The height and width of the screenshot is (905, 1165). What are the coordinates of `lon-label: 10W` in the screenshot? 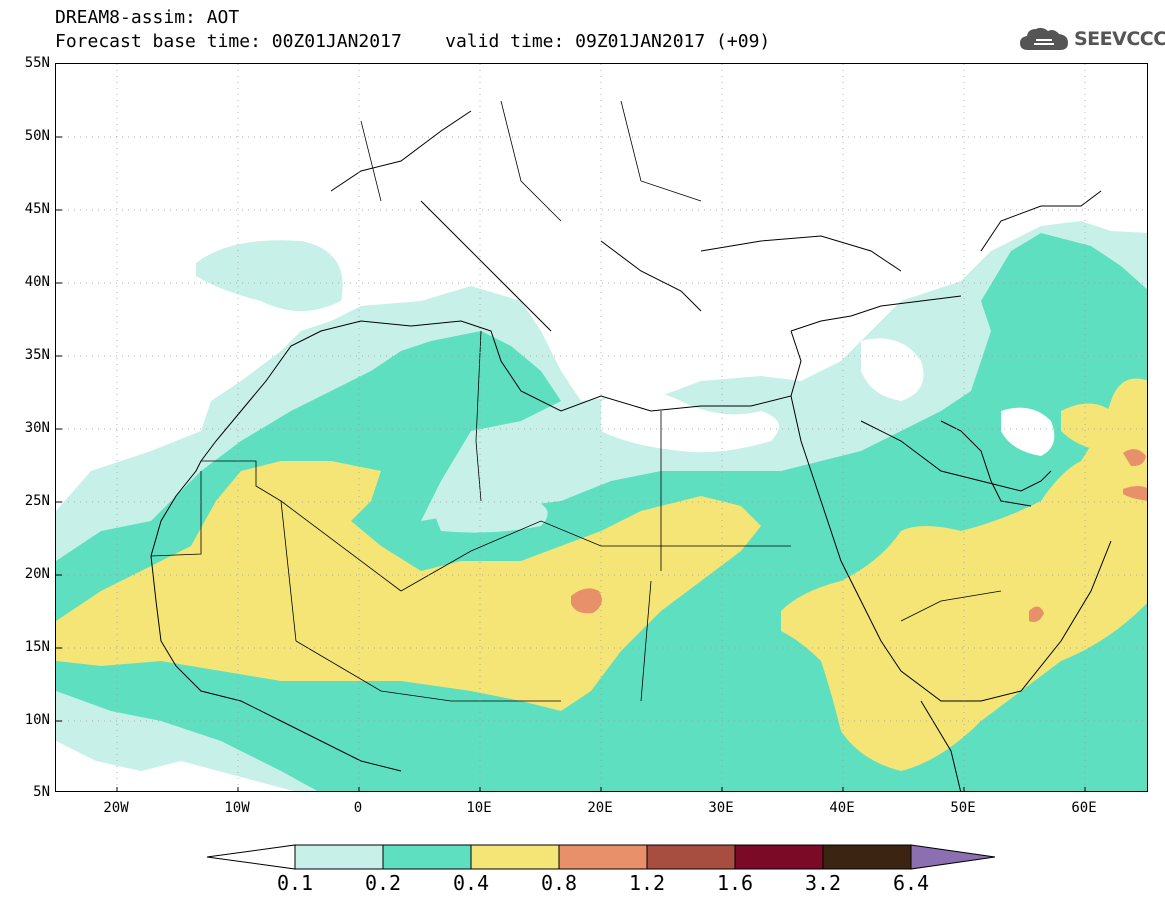 It's located at (237, 808).